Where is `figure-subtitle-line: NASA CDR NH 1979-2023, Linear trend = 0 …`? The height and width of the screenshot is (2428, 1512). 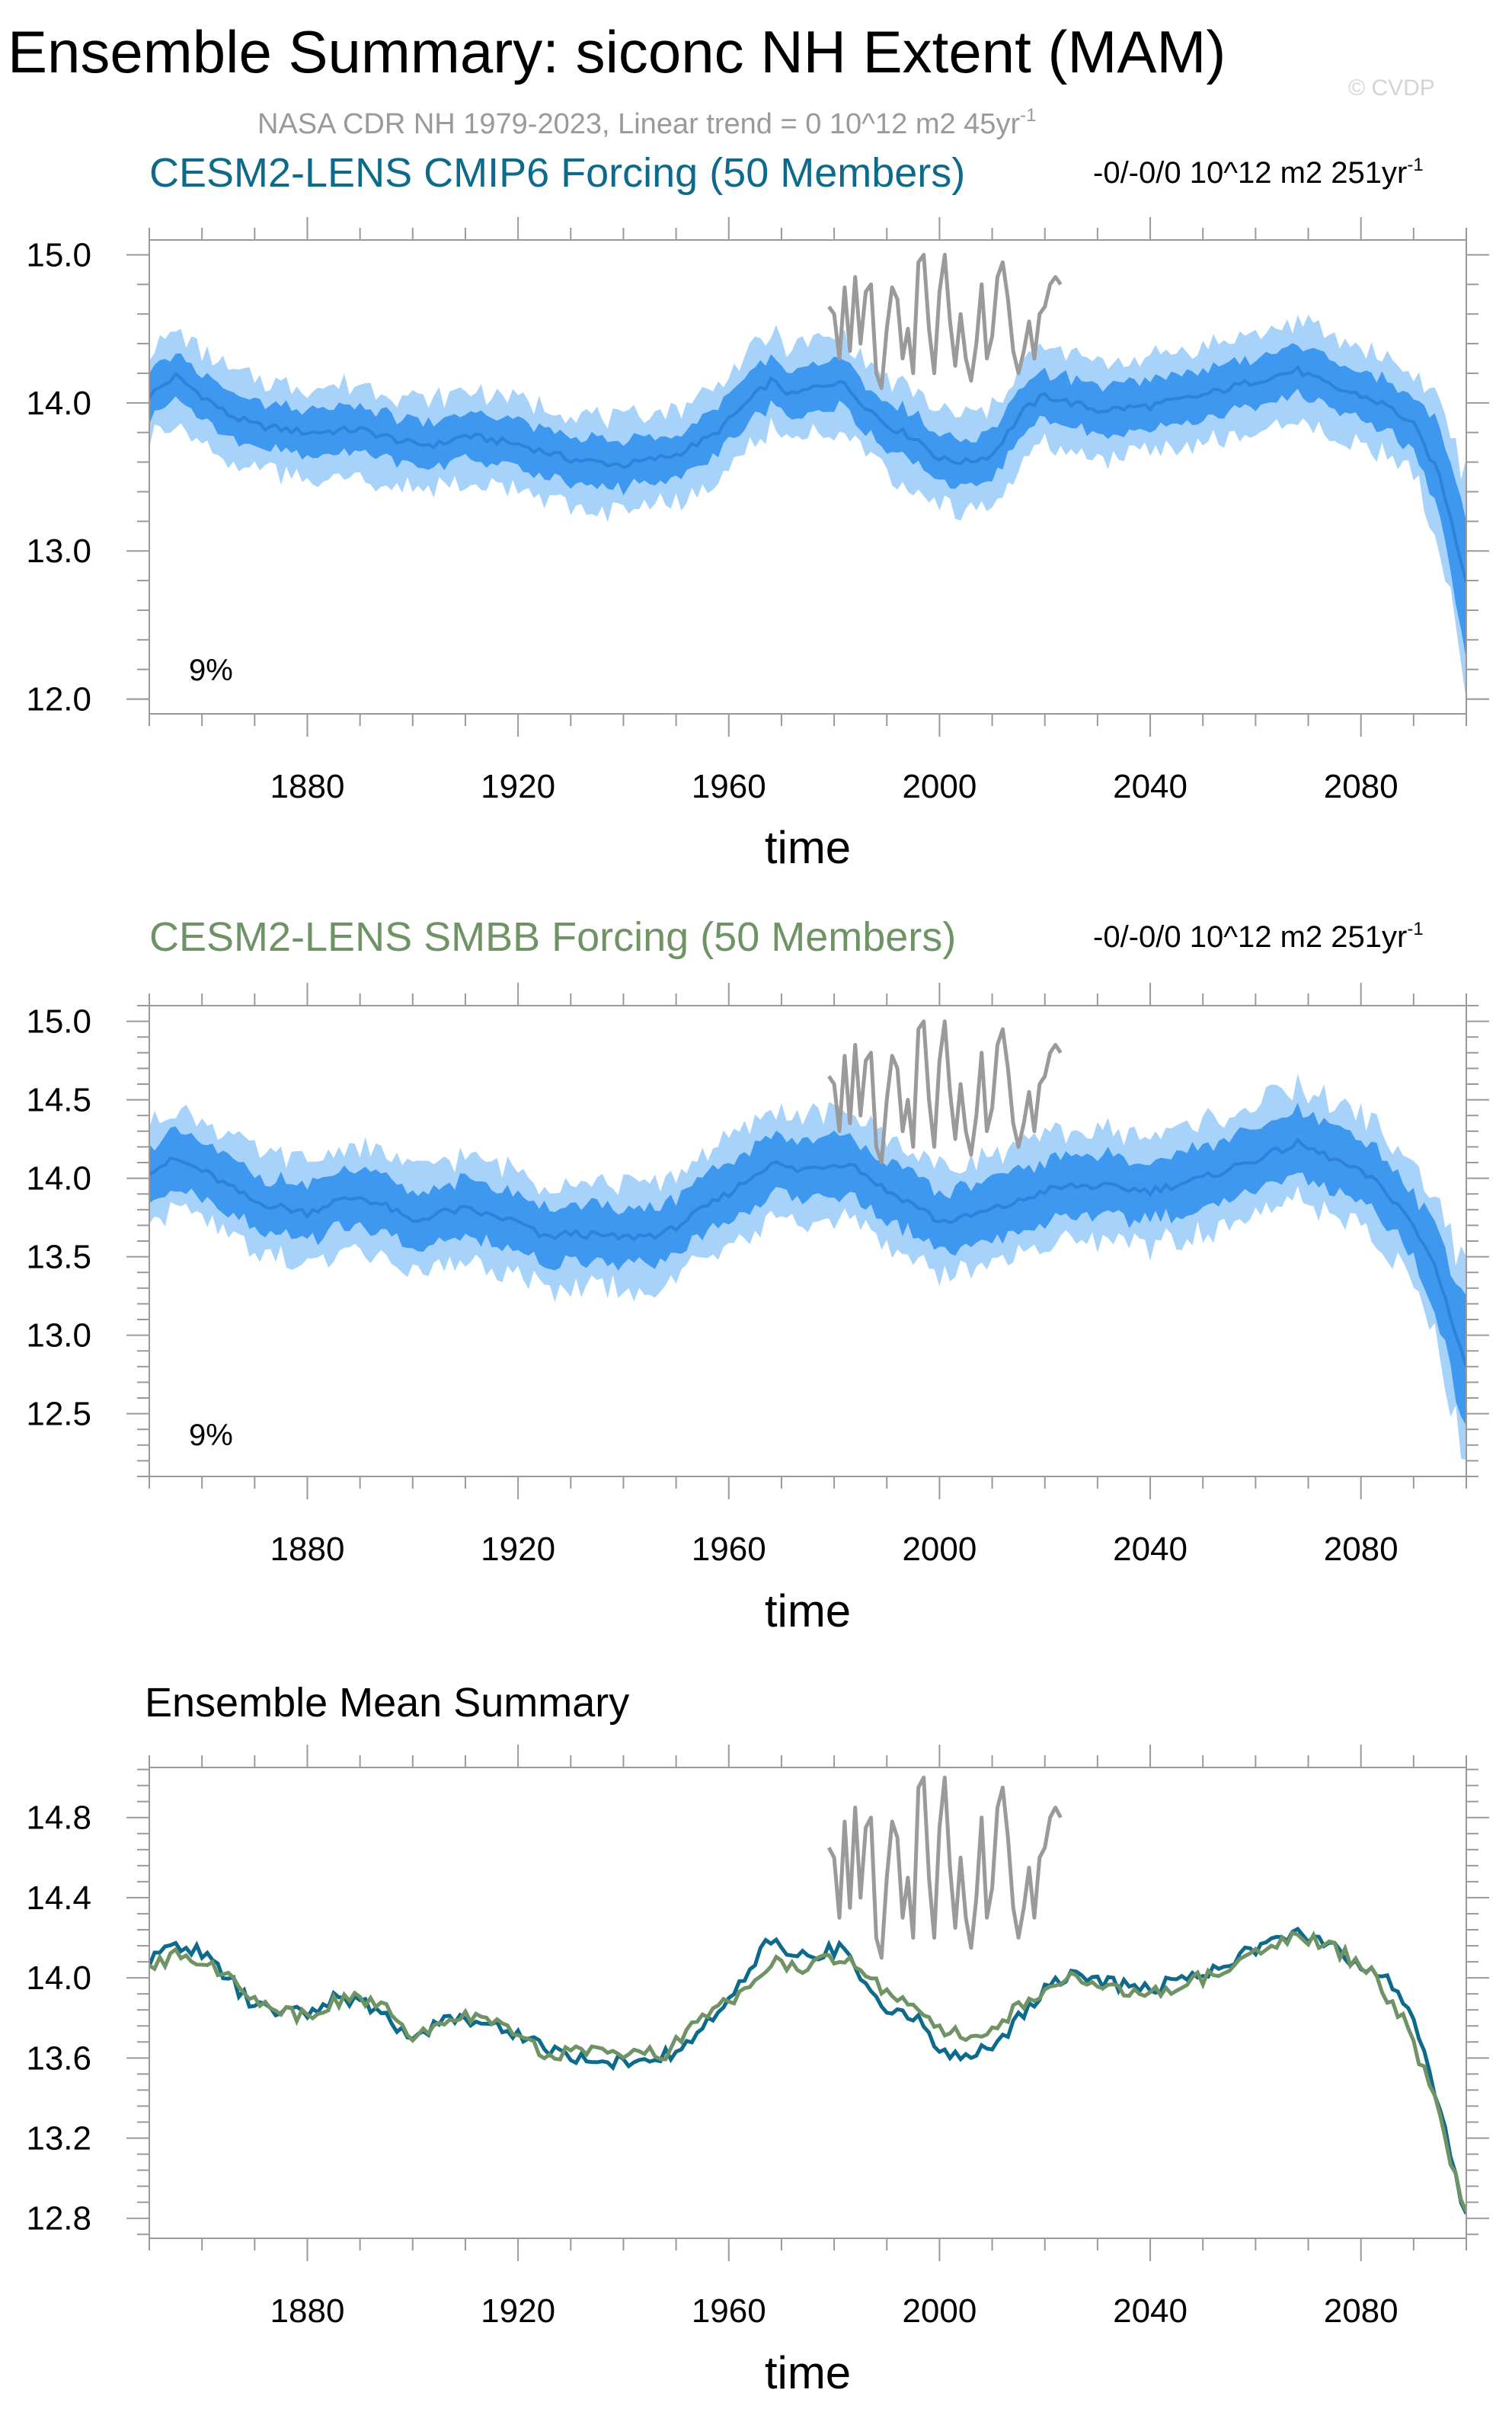
figure-subtitle-line: NASA CDR NH 1979-2023, Linear trend = 0 … is located at coordinates (646, 122).